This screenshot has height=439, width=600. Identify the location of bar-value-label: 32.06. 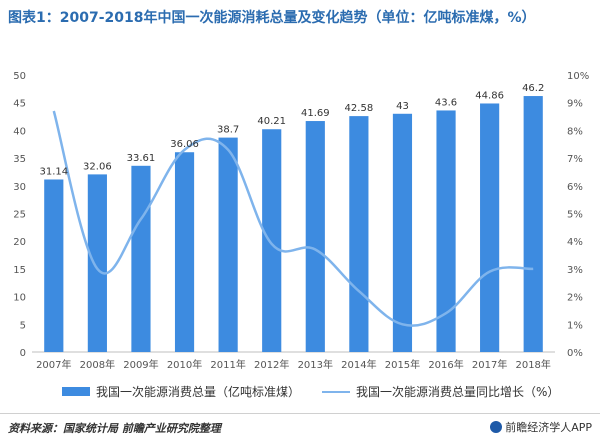
(97, 166).